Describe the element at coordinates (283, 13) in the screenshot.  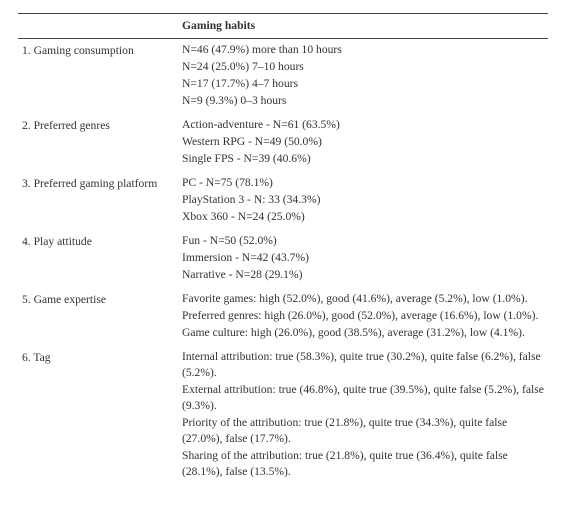
I see `top-rule` at that location.